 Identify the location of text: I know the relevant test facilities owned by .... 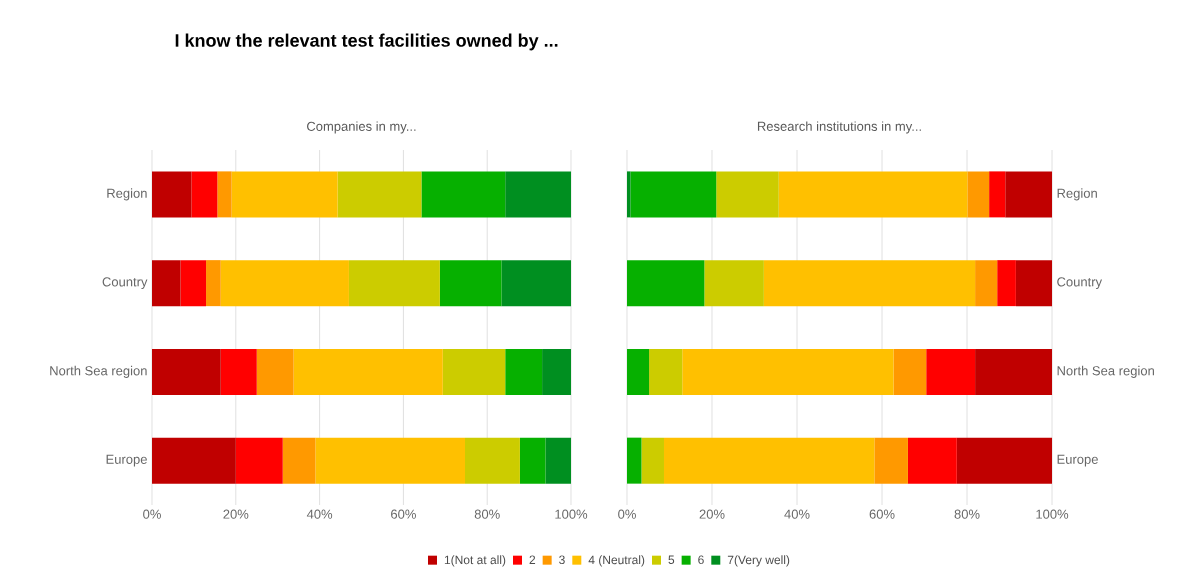
(366, 42).